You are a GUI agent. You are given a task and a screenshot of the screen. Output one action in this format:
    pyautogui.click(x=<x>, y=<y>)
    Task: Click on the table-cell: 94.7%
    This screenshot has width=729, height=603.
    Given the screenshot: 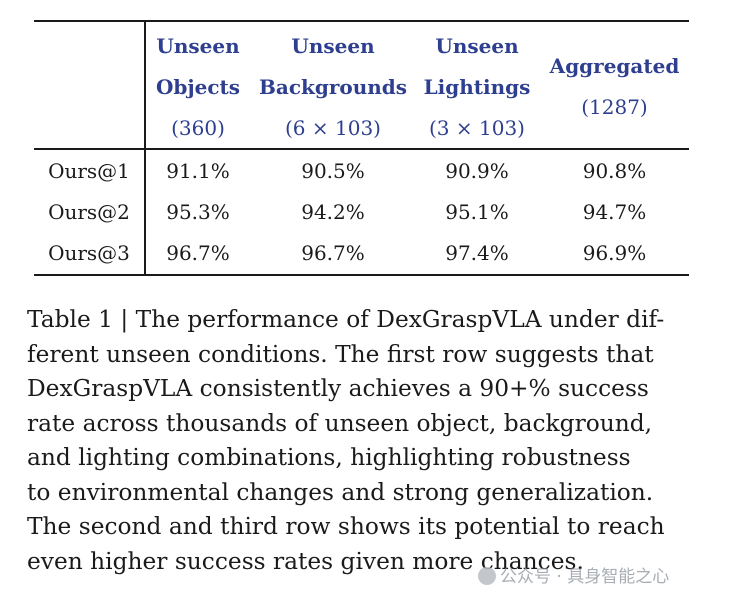 What is the action you would take?
    pyautogui.click(x=614, y=212)
    